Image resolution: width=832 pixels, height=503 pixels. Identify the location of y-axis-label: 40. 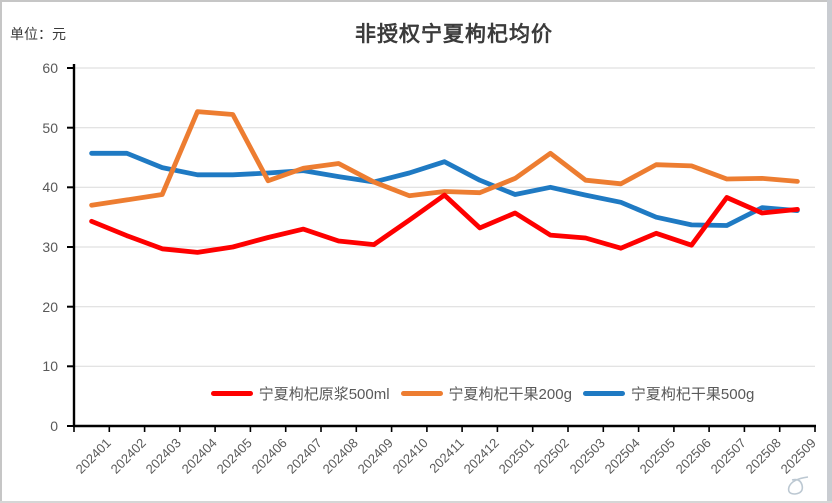
(50, 187).